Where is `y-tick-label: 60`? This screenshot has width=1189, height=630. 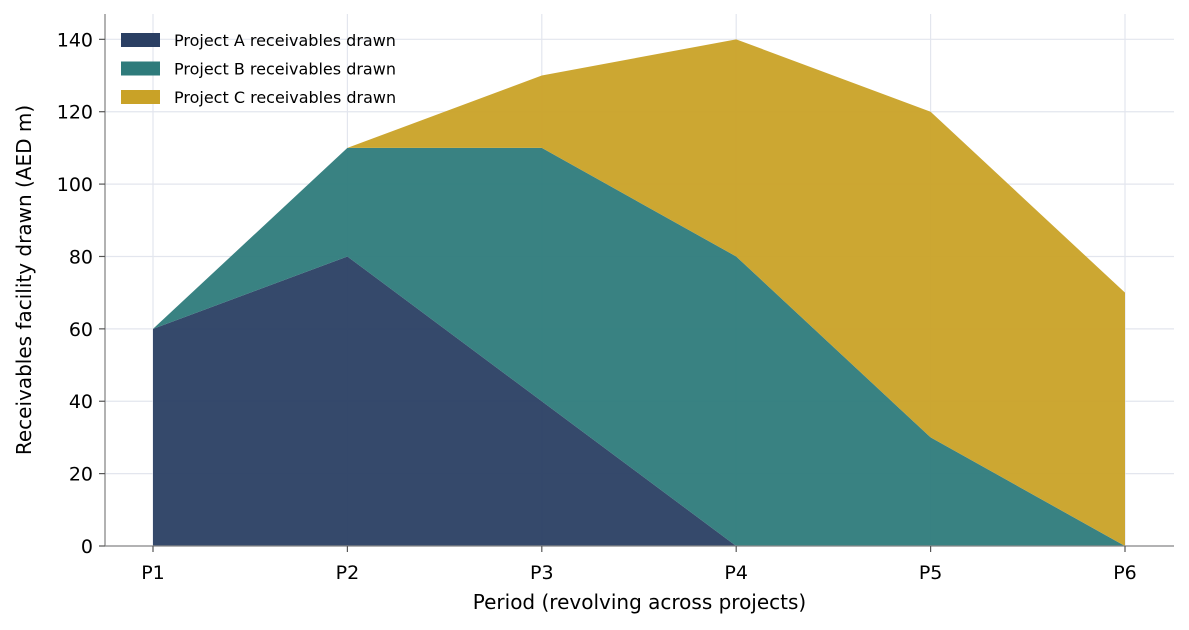 y-tick-label: 60 is located at coordinates (81, 330).